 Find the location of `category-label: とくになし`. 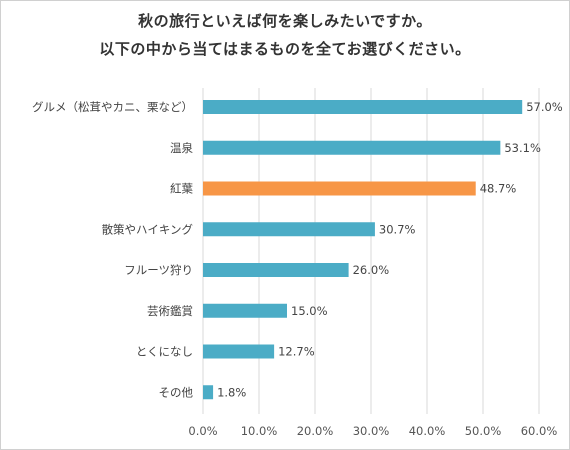

category-label: とくになし is located at coordinates (164, 352).